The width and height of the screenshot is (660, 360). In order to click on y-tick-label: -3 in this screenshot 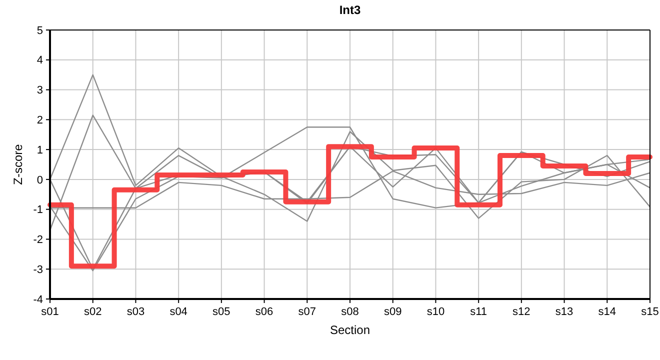, I will do `click(38, 270)`.